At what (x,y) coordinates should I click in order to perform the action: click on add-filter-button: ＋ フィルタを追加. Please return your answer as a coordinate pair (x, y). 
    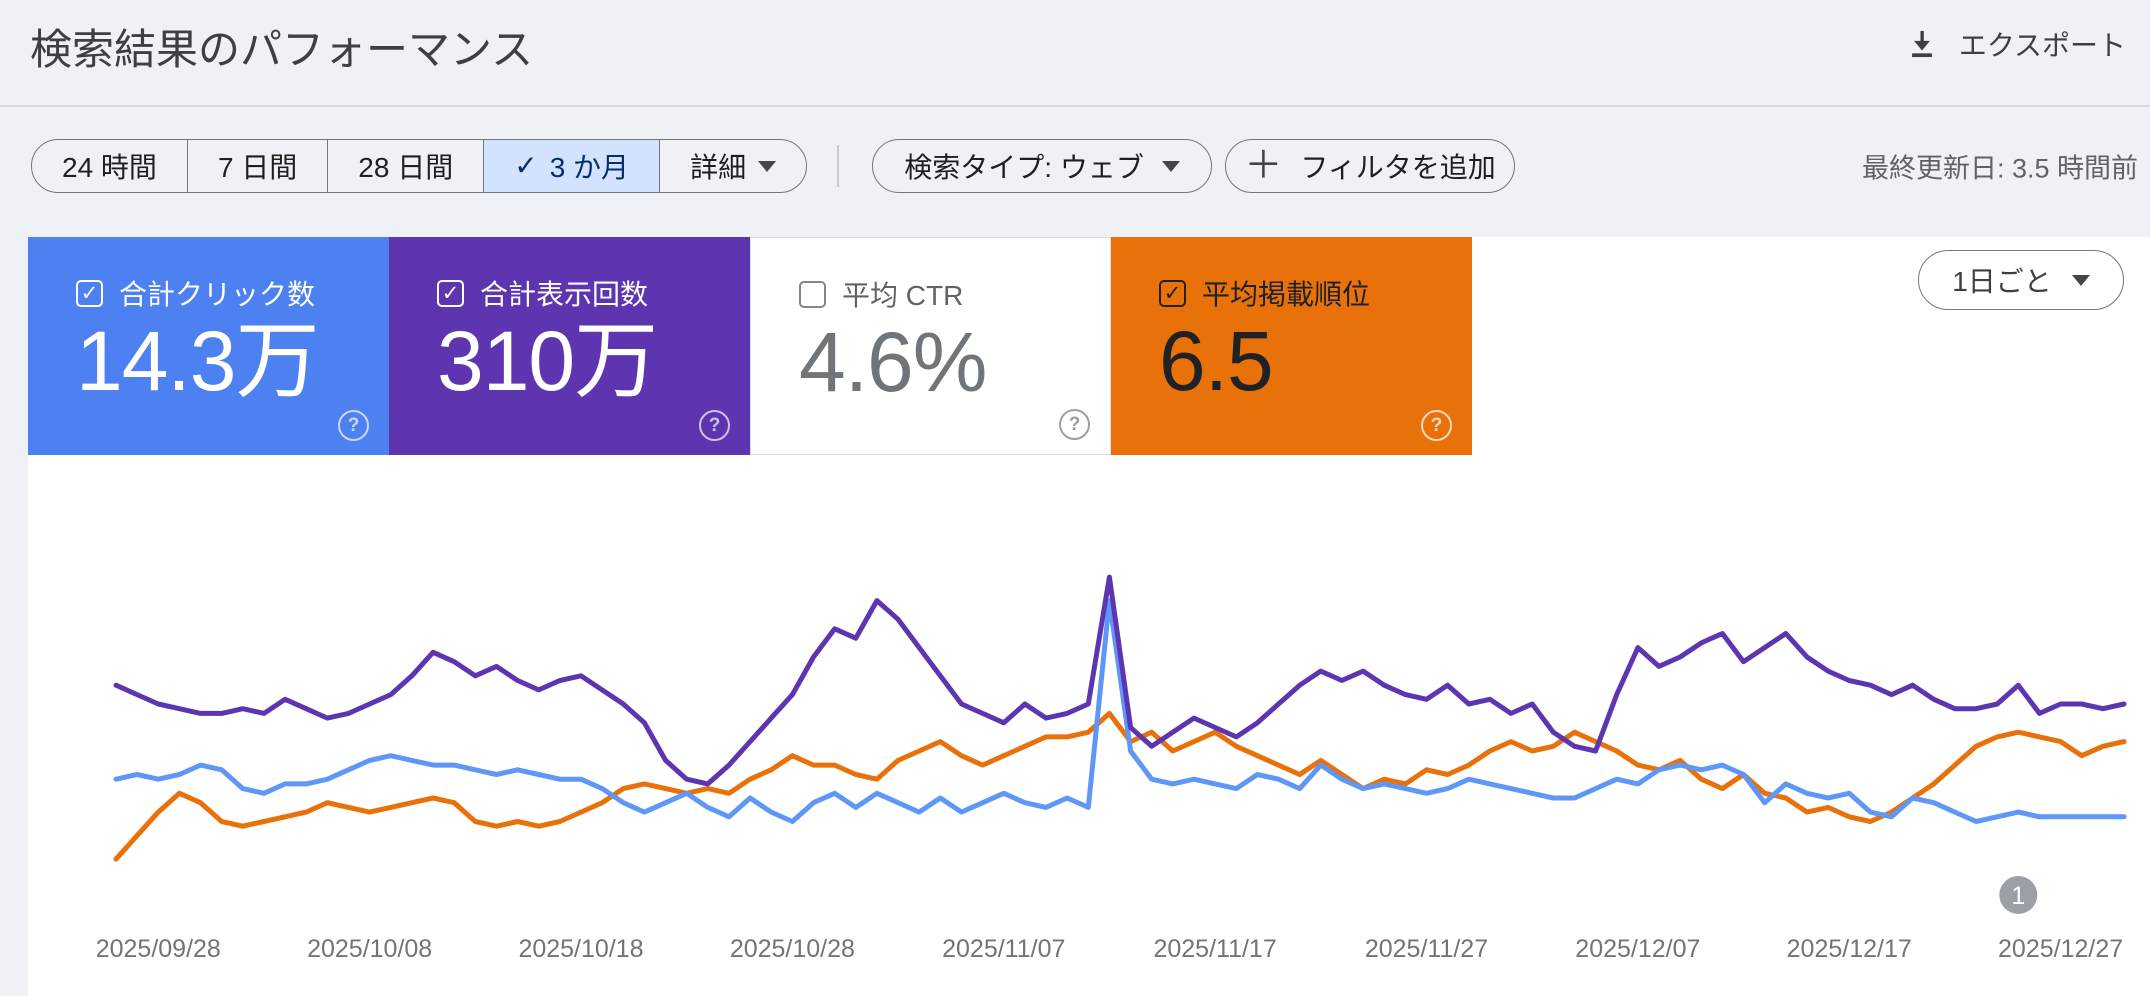
    Looking at the image, I should click on (1370, 166).